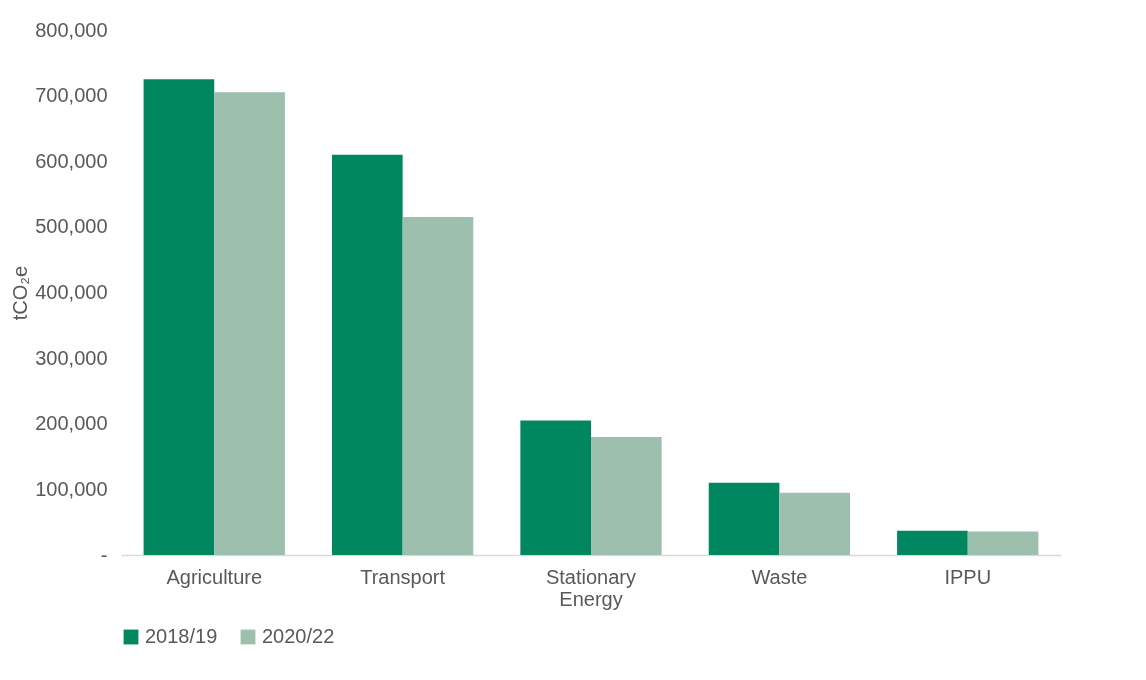  I want to click on y-tick-label: 800,000, so click(71, 29).